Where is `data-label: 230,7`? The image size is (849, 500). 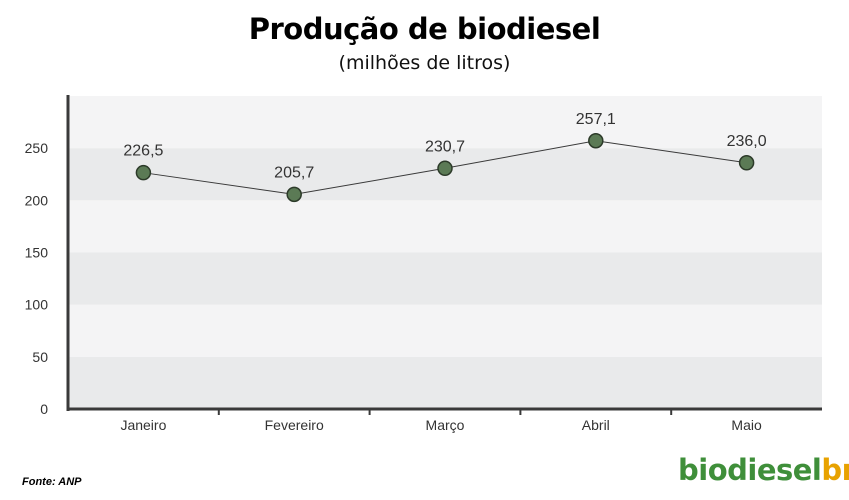
data-label: 230,7 is located at coordinates (445, 146).